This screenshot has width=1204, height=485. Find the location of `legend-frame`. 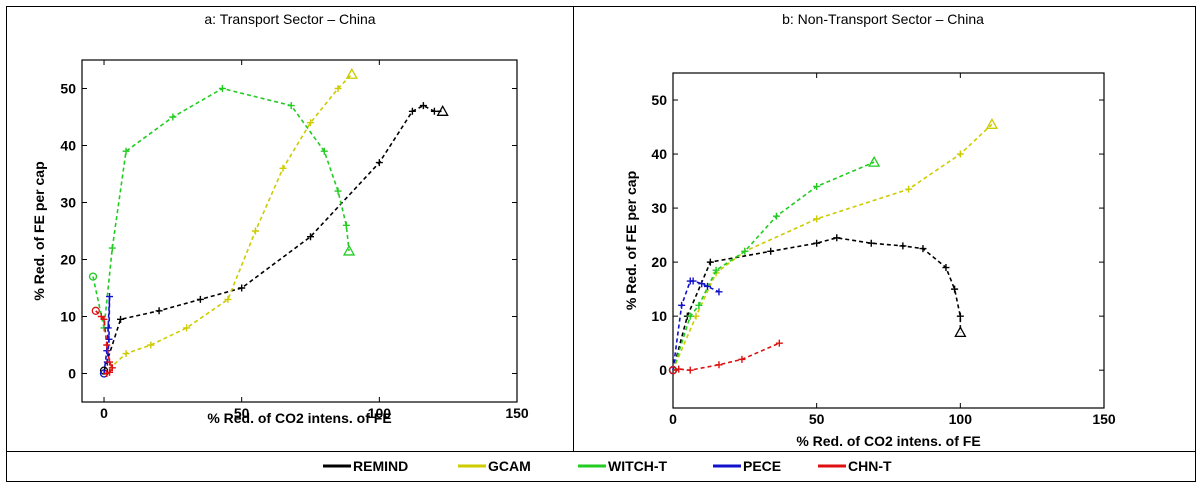

legend-frame is located at coordinates (601, 466).